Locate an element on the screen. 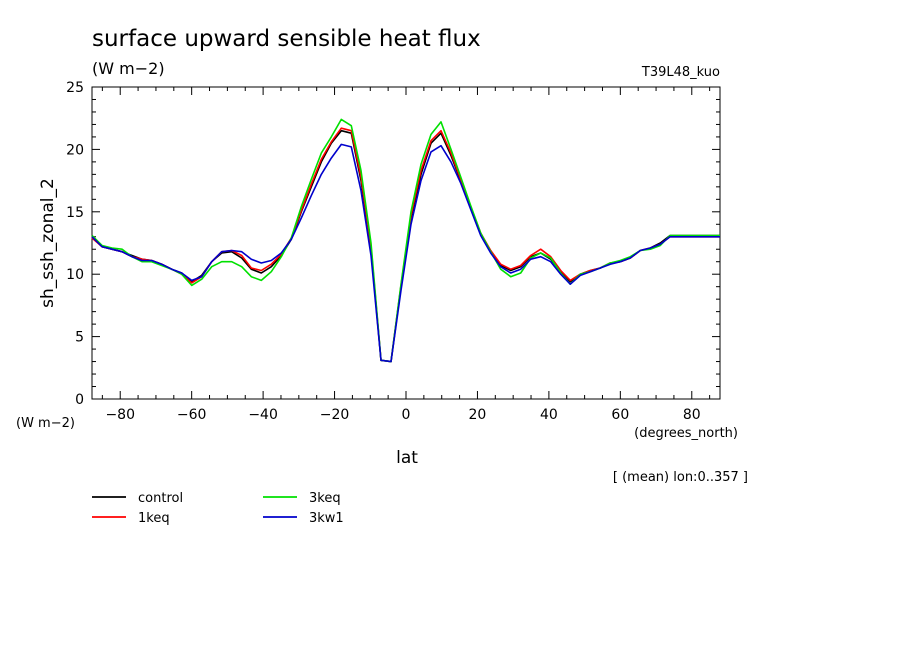 Image resolution: width=904 pixels, height=654 pixels. x-axis-units: (degrees_north) is located at coordinates (686, 433).